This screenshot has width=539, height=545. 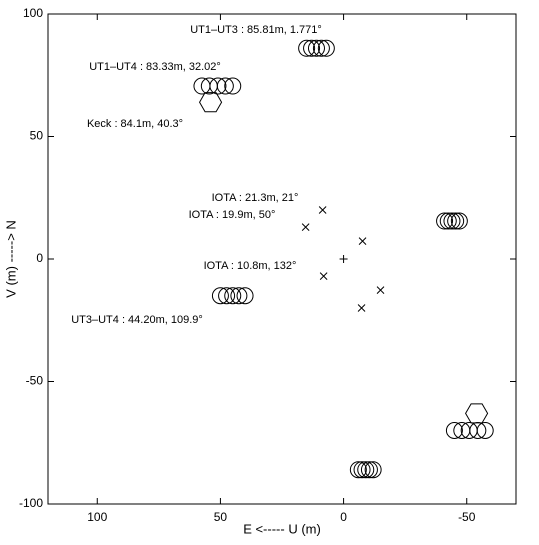 I want to click on x-axis-label: E <----- U (m), so click(x=282, y=528).